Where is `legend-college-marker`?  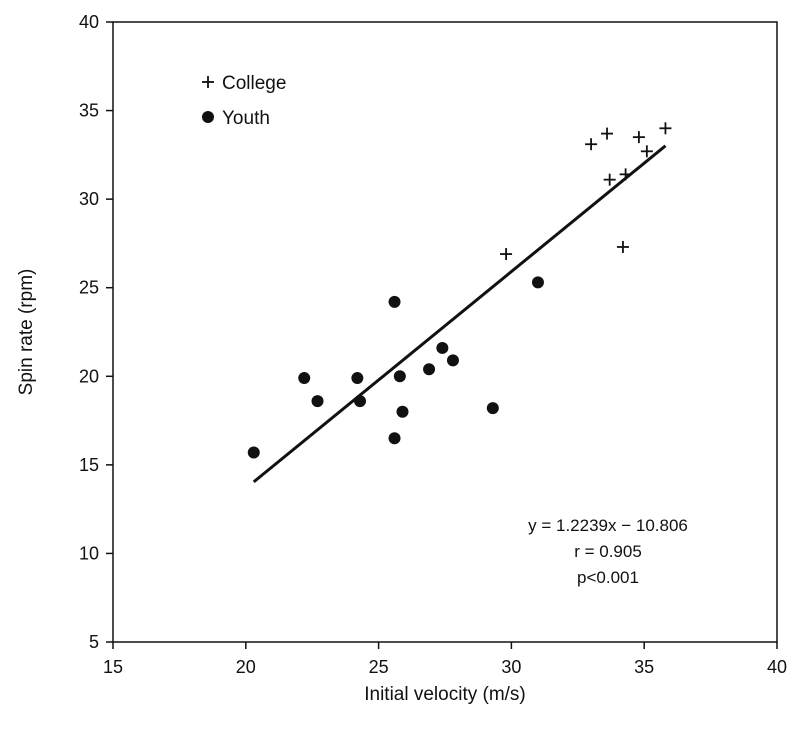 legend-college-marker is located at coordinates (208, 82).